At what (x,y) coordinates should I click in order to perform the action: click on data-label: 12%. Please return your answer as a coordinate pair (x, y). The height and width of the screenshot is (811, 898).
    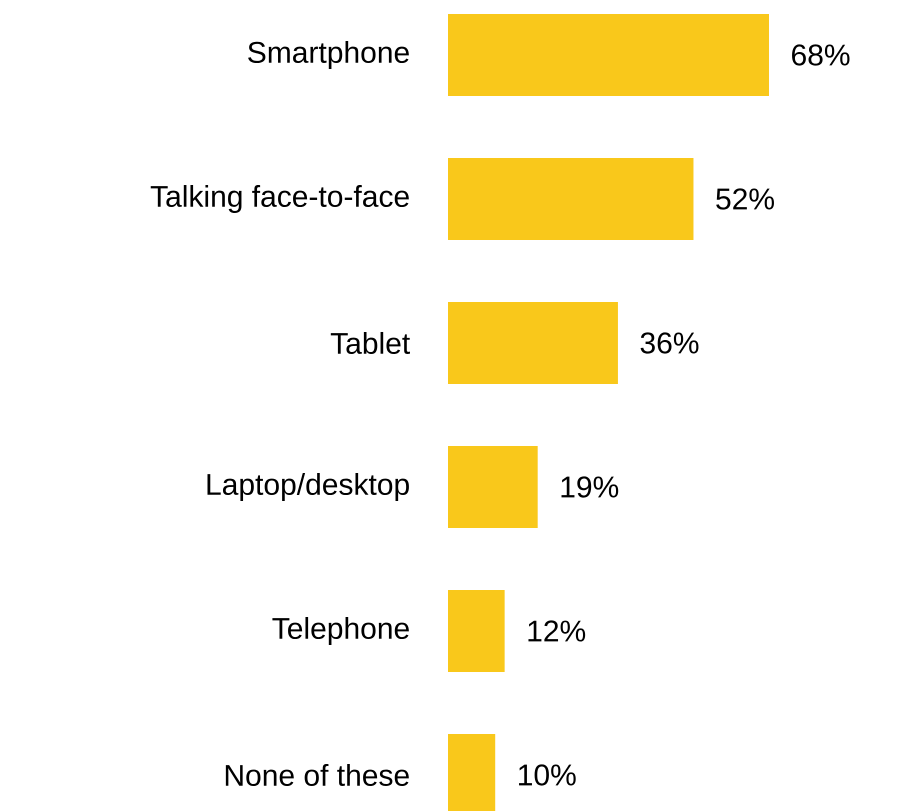
    Looking at the image, I should click on (557, 631).